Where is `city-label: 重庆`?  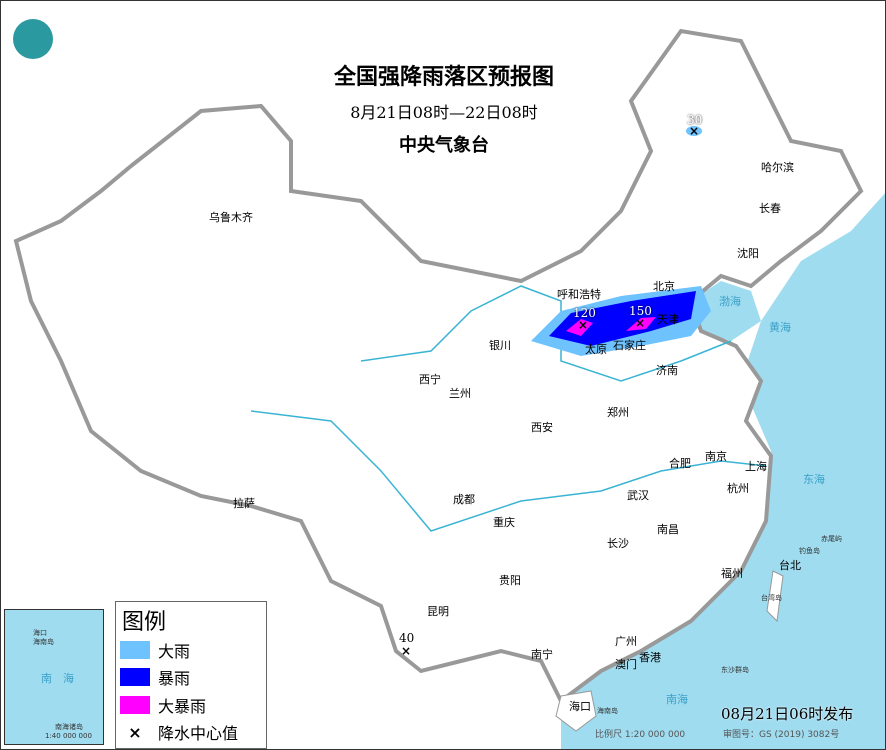
city-label: 重庆 is located at coordinates (504, 522).